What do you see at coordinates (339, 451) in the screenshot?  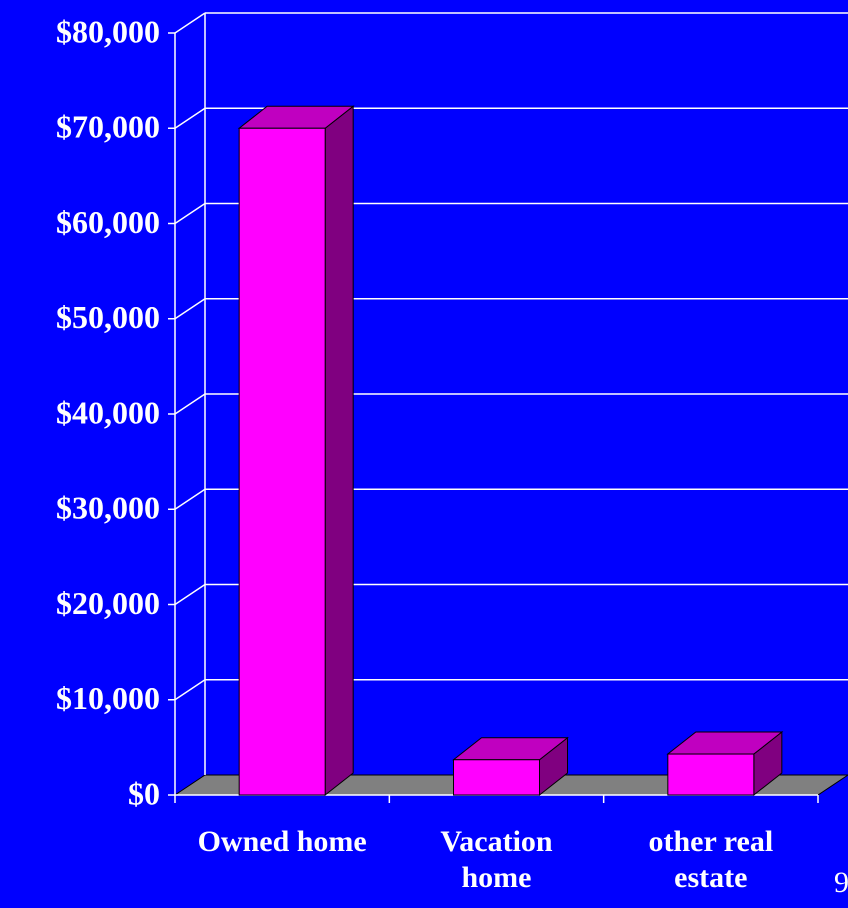 I see `bar-side` at bounding box center [339, 451].